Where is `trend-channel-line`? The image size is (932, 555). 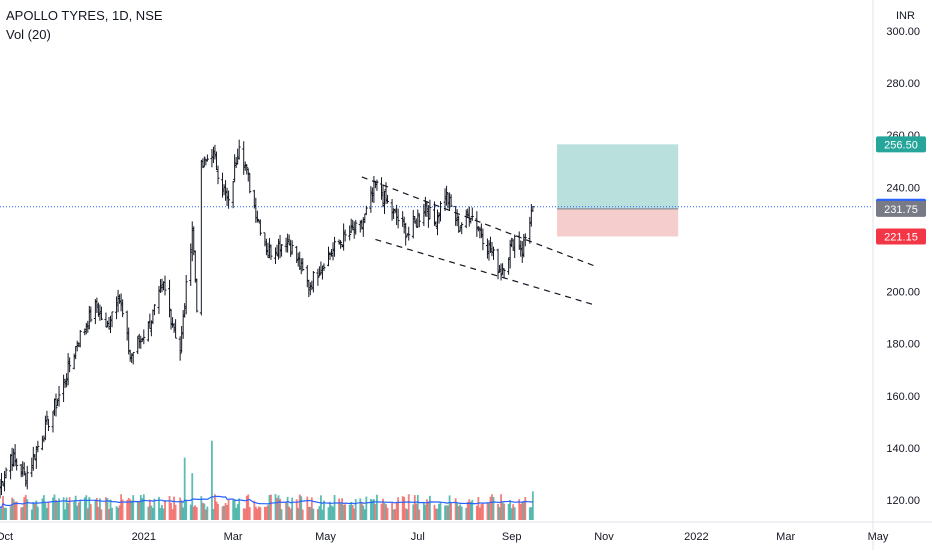 trend-channel-line is located at coordinates (477, 221).